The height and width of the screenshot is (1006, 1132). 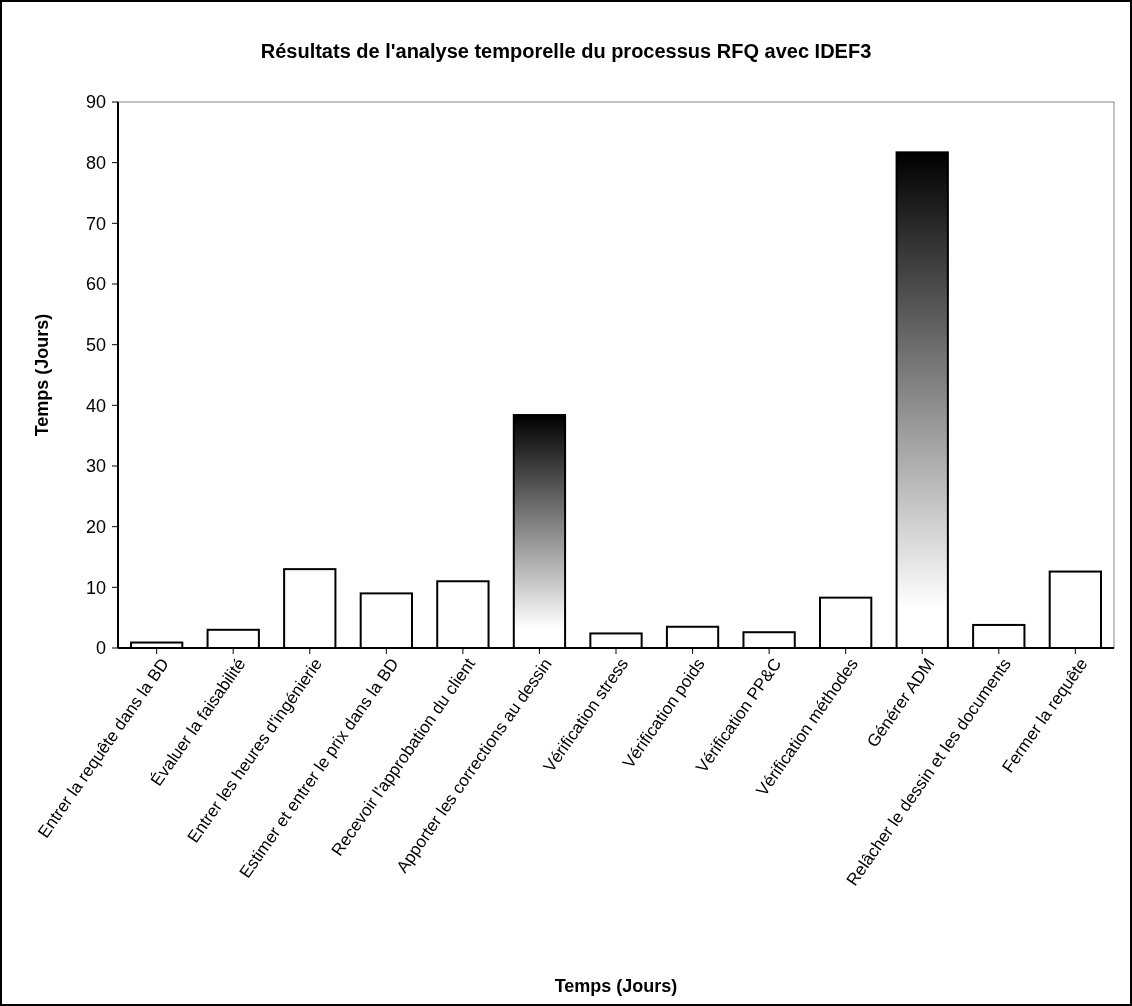 What do you see at coordinates (616, 986) in the screenshot?
I see `x-axis-title: Temps (Jours)` at bounding box center [616, 986].